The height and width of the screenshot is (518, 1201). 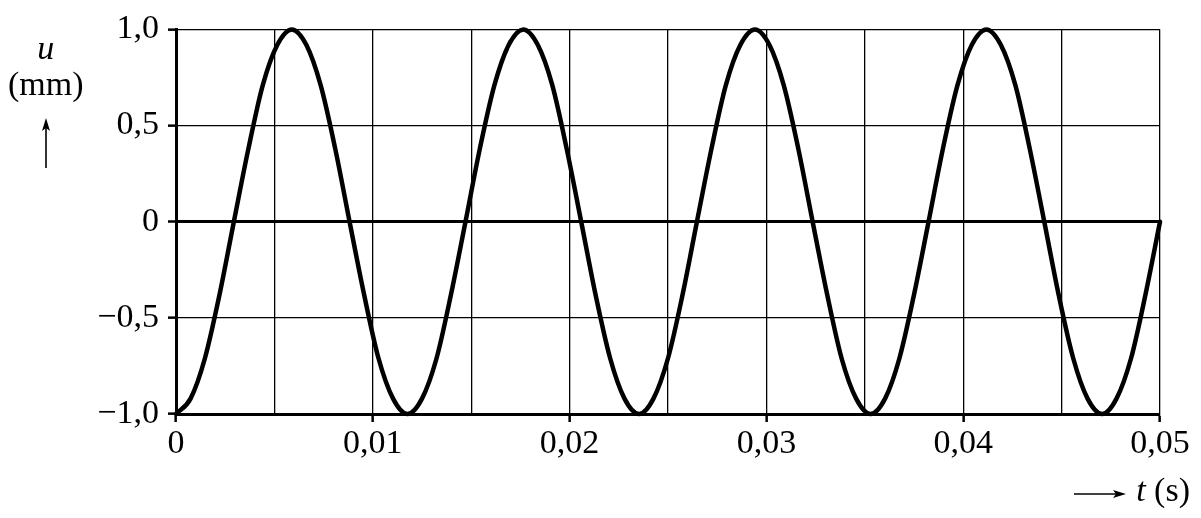 I want to click on x-tick-label: 0,03, so click(x=766, y=442).